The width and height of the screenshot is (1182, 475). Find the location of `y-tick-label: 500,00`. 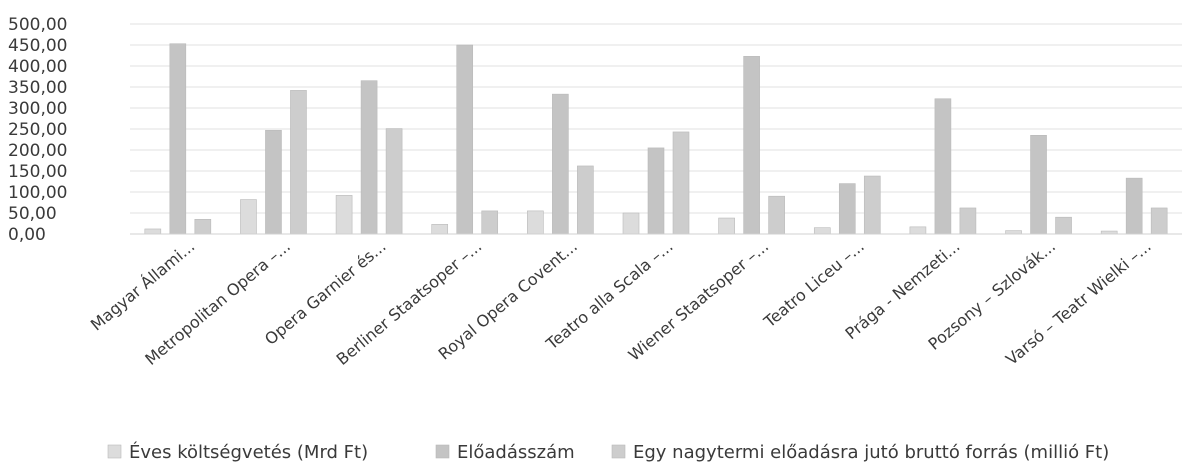

y-tick-label: 500,00 is located at coordinates (37, 25).